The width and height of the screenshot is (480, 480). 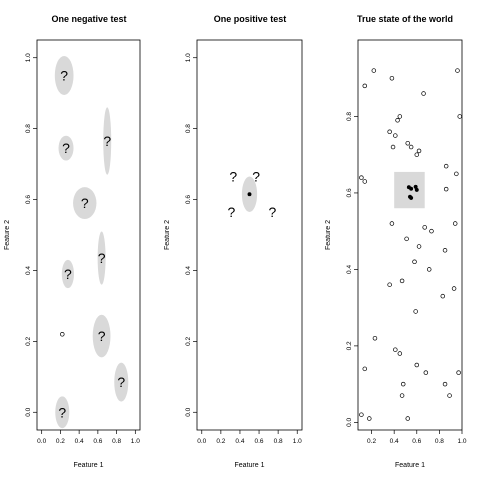 What do you see at coordinates (79, 441) in the screenshot?
I see `panel1-xtick-label-2: 0.4` at bounding box center [79, 441].